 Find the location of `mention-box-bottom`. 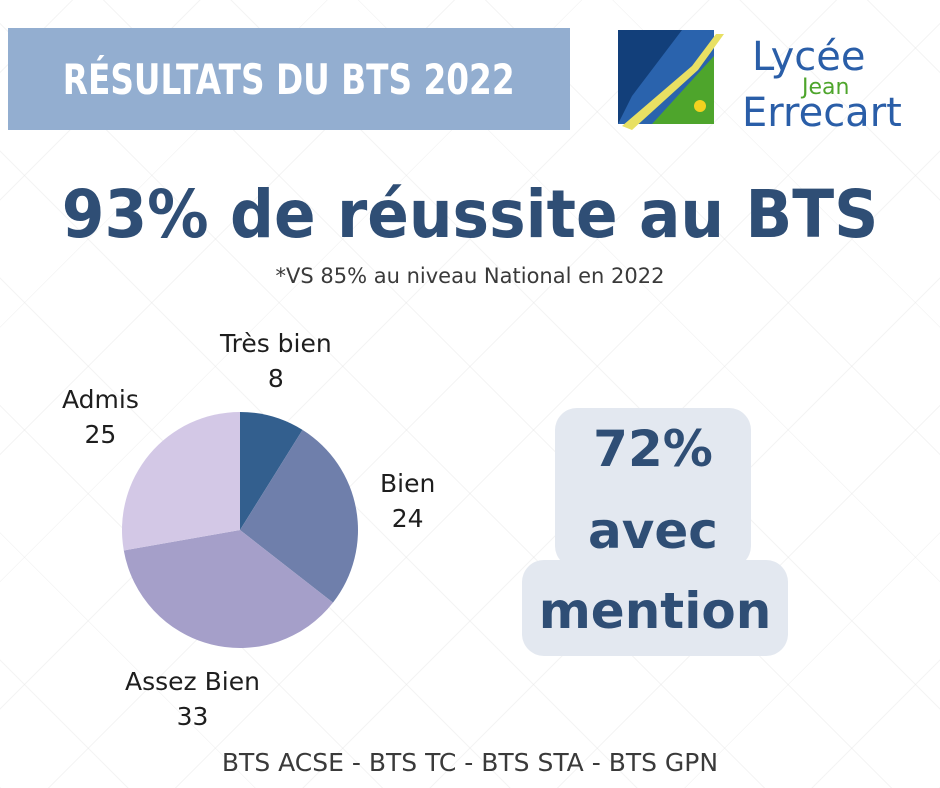

mention-box-bottom is located at coordinates (655, 608).